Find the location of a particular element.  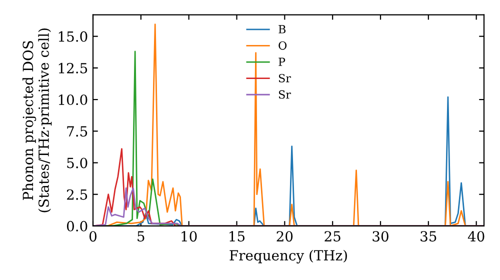

x-tick-label: 20 is located at coordinates (284, 236).